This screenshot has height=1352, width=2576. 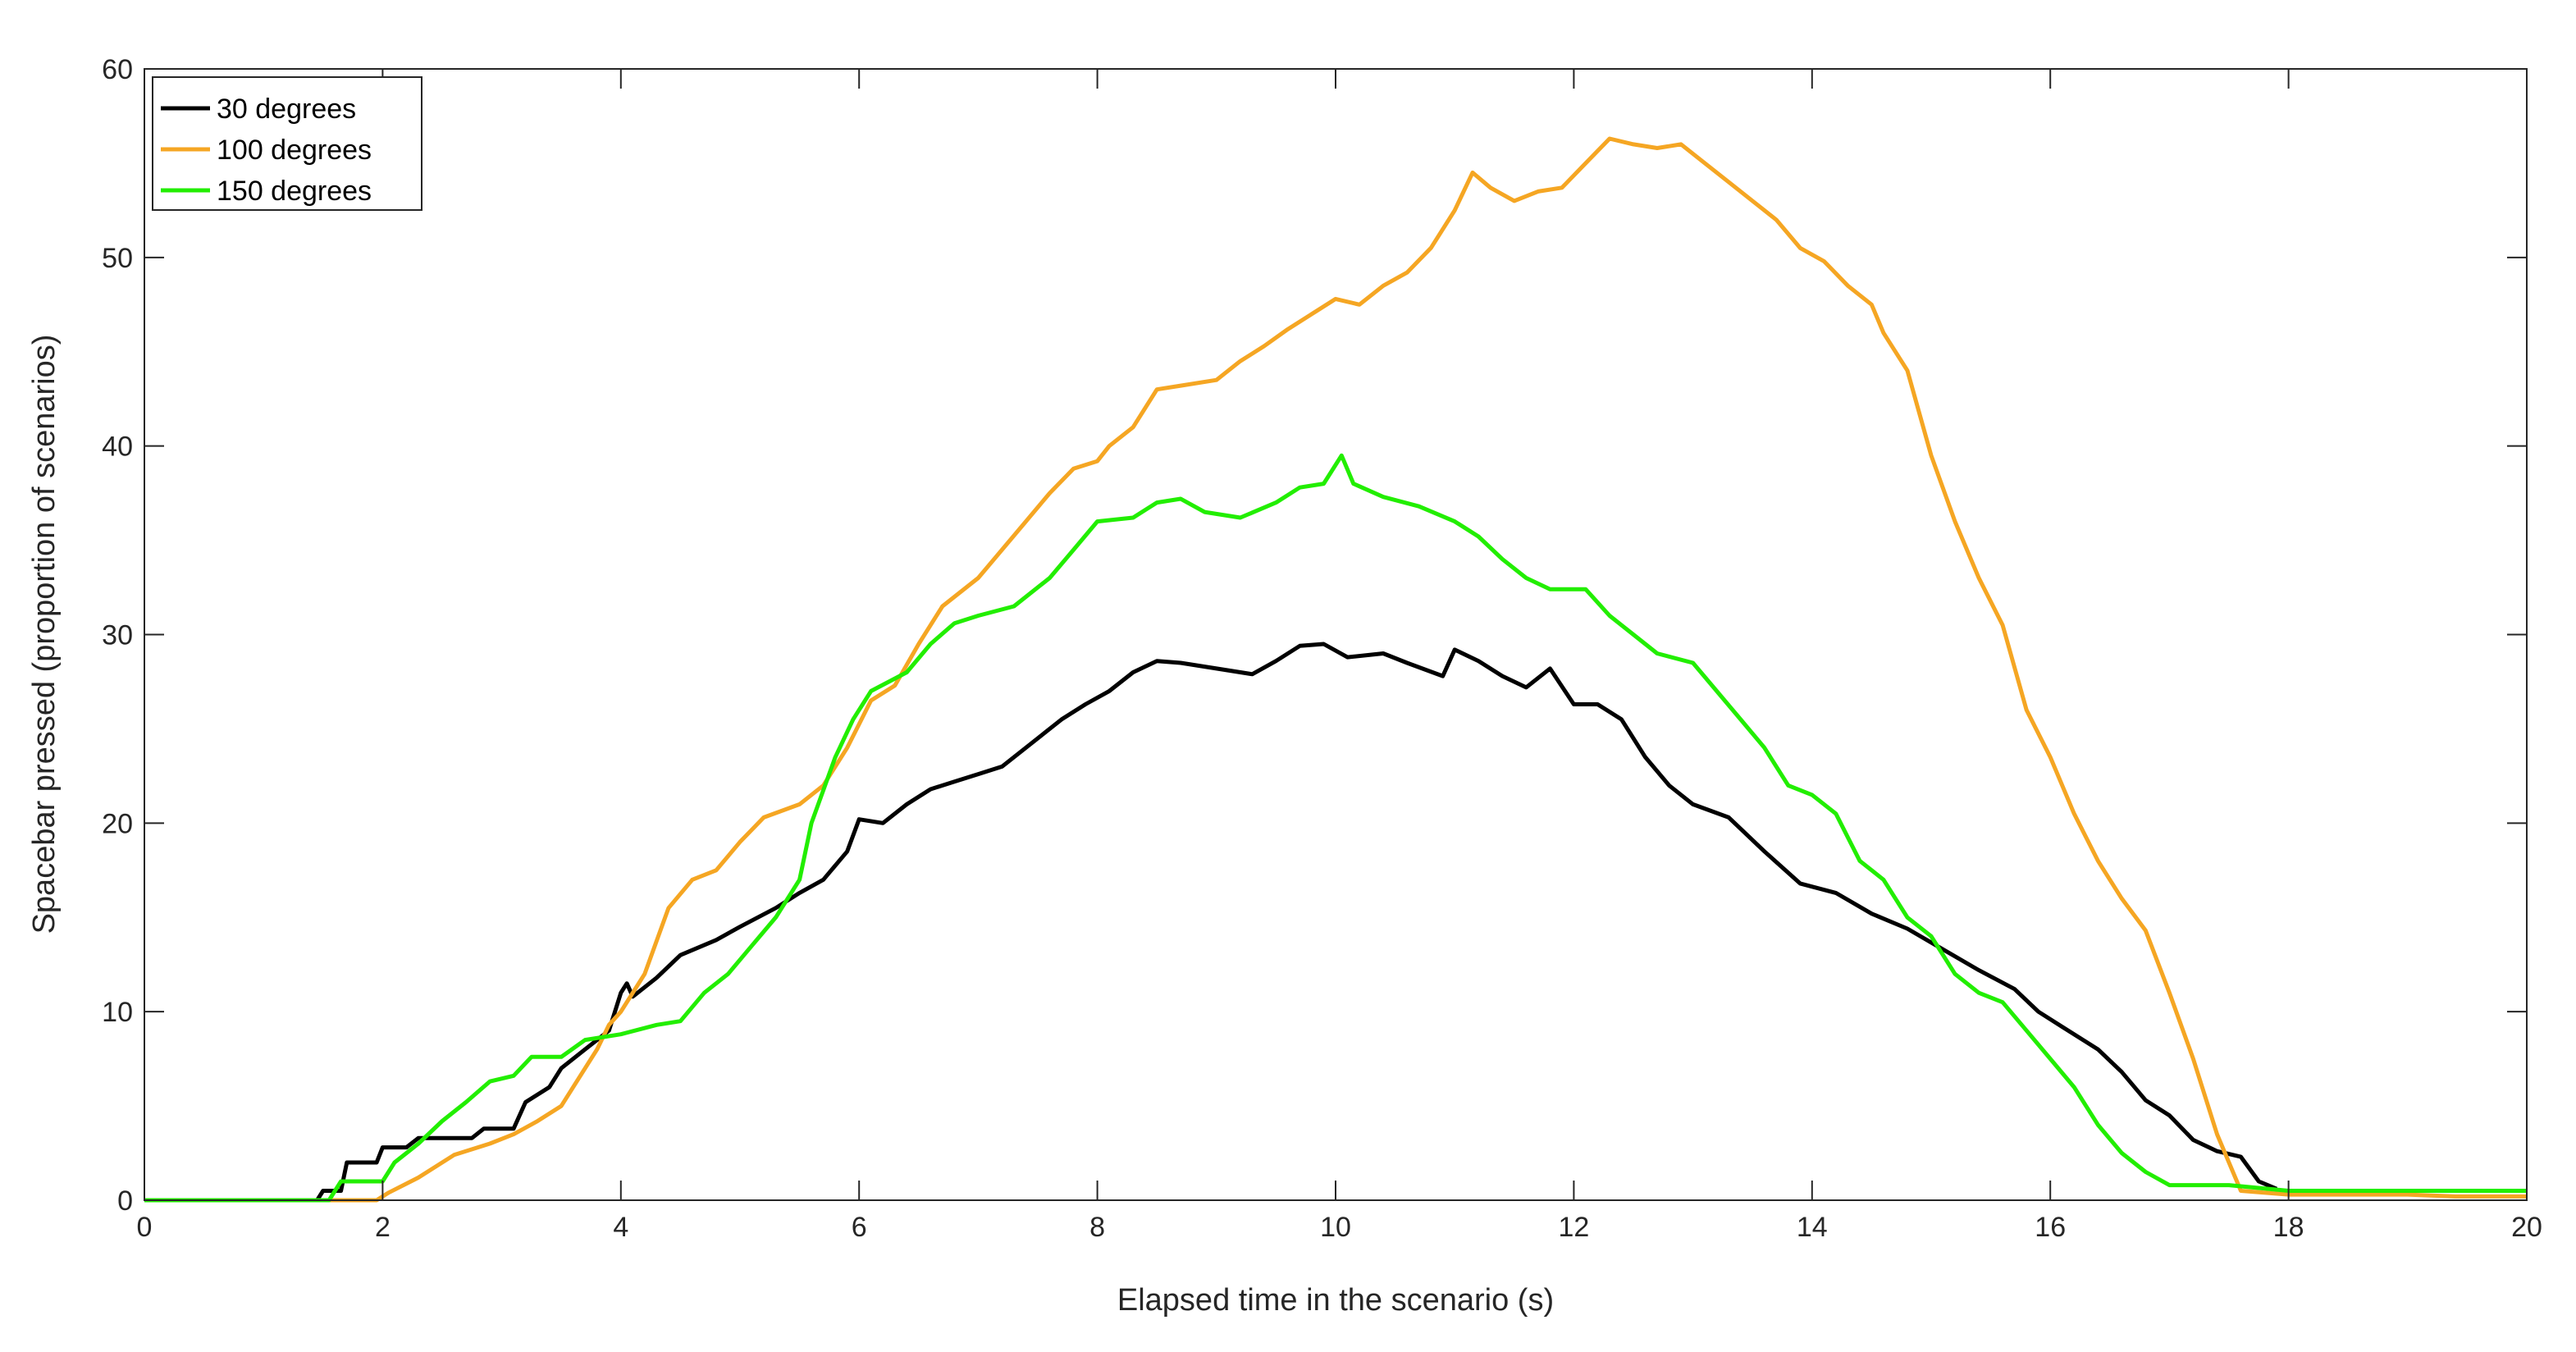 What do you see at coordinates (1574, 1227) in the screenshot?
I see `x-tick-label: 12` at bounding box center [1574, 1227].